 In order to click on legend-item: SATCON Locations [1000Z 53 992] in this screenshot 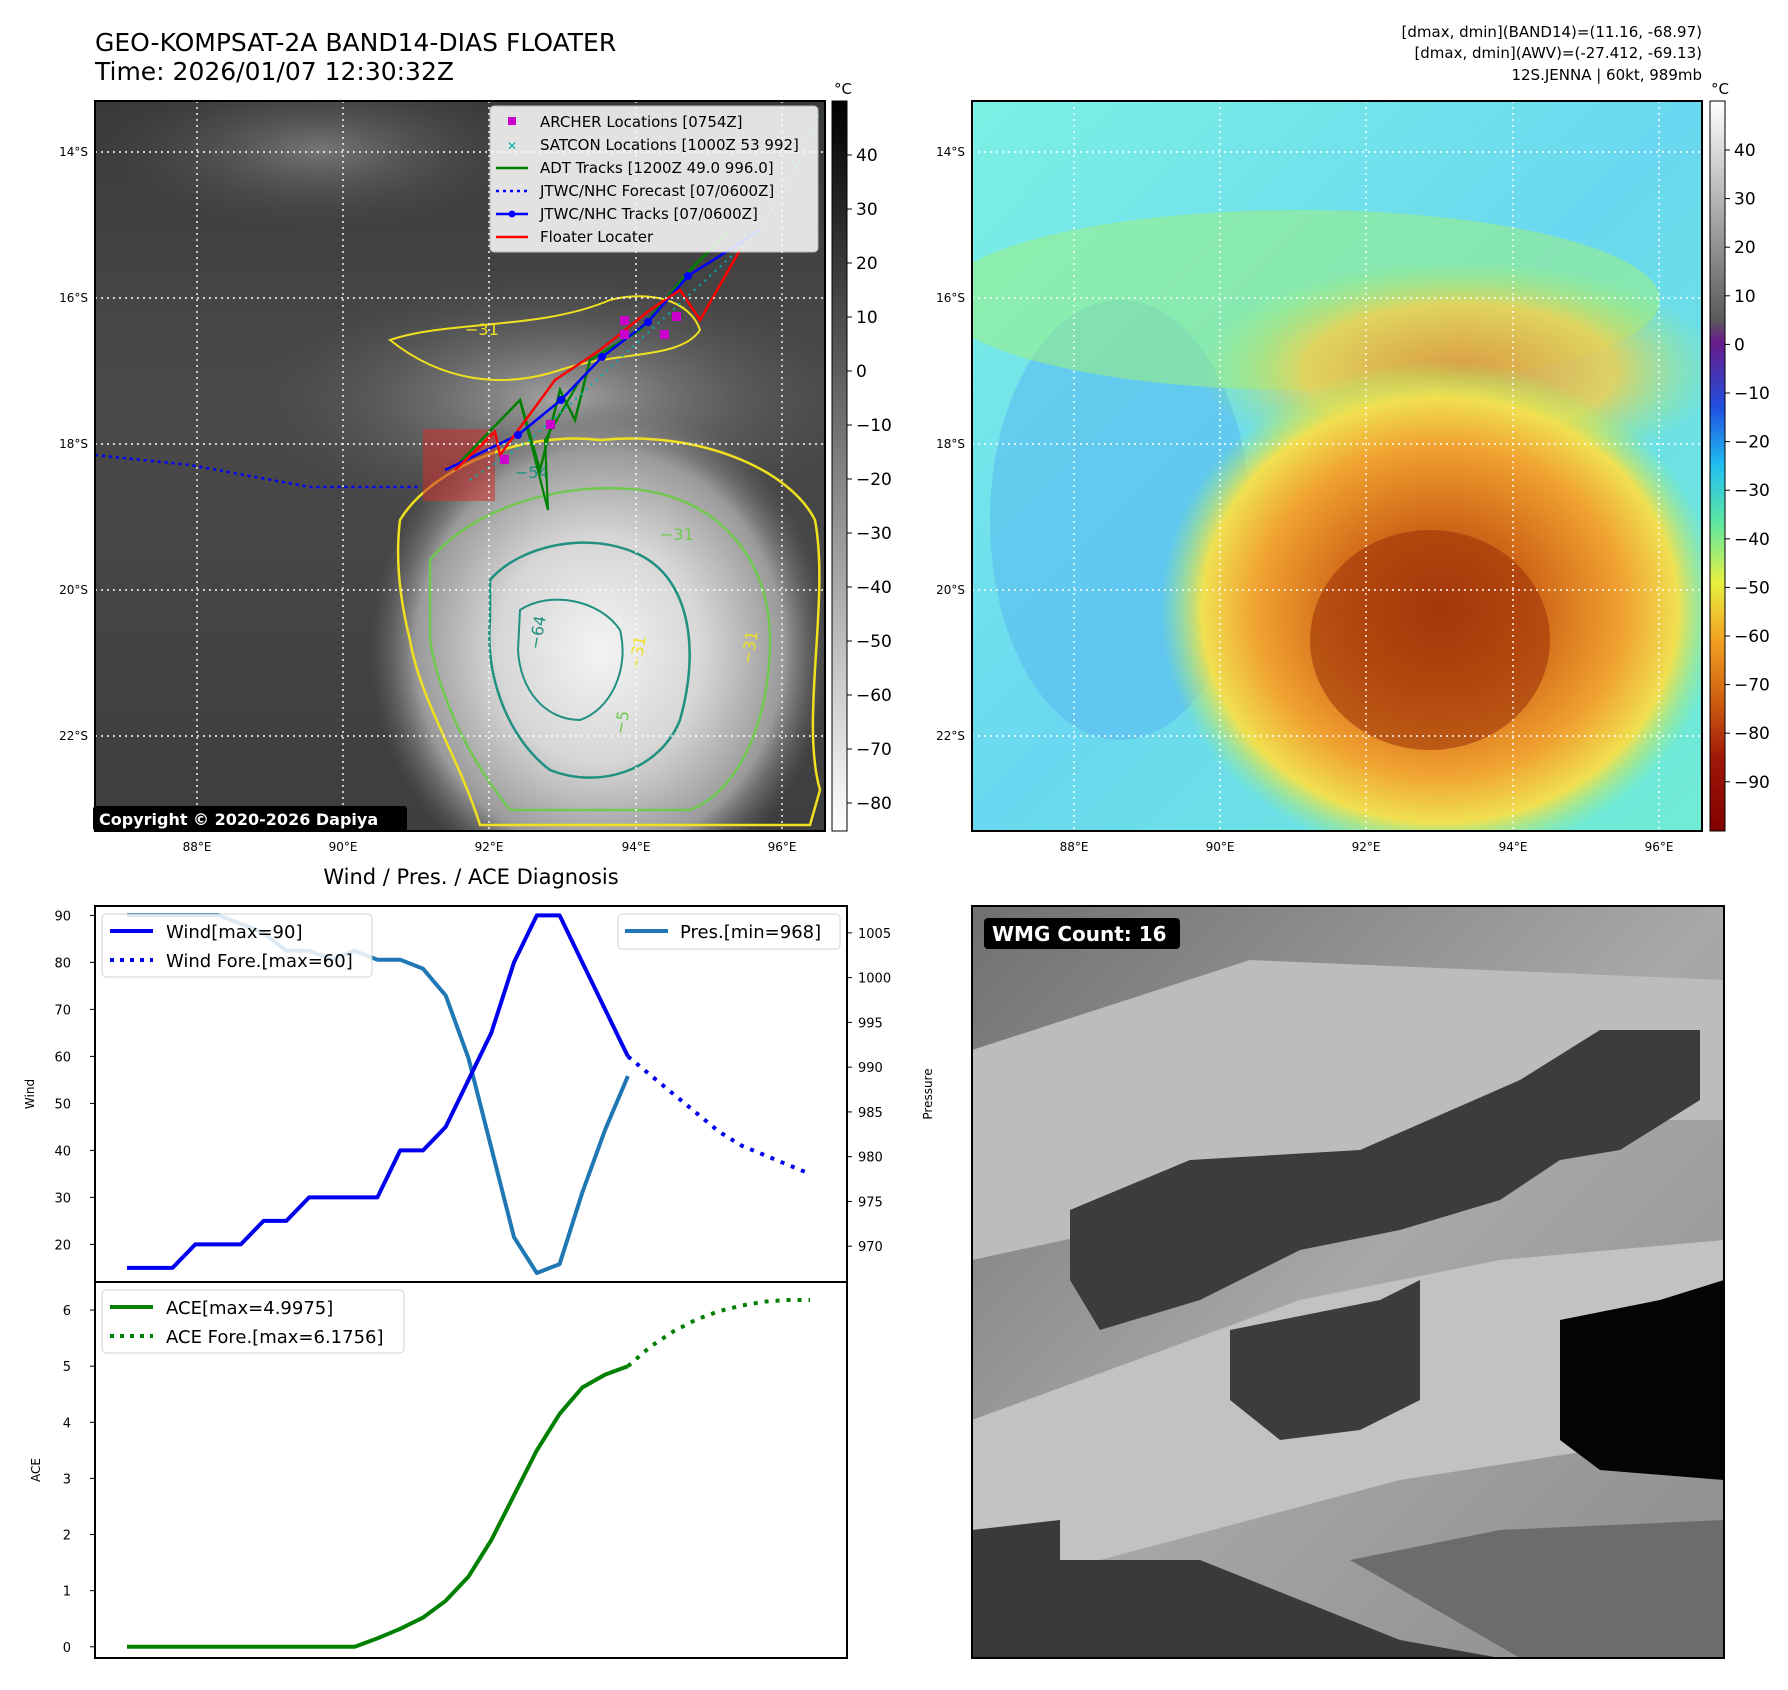, I will do `click(669, 145)`.